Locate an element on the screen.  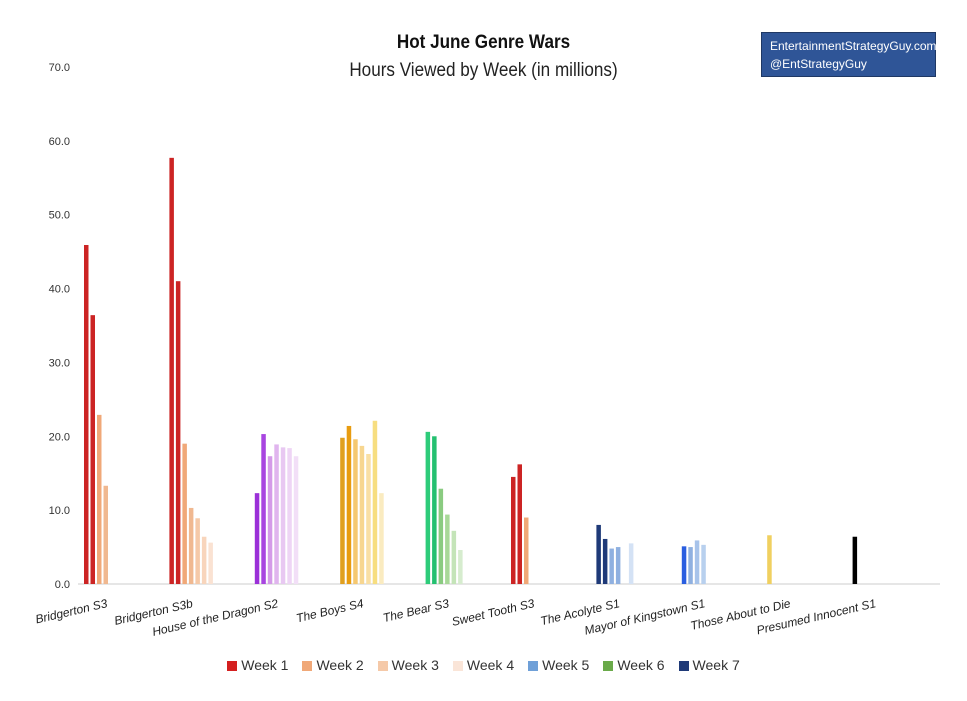
legend-label: Week 5 is located at coordinates (566, 665).